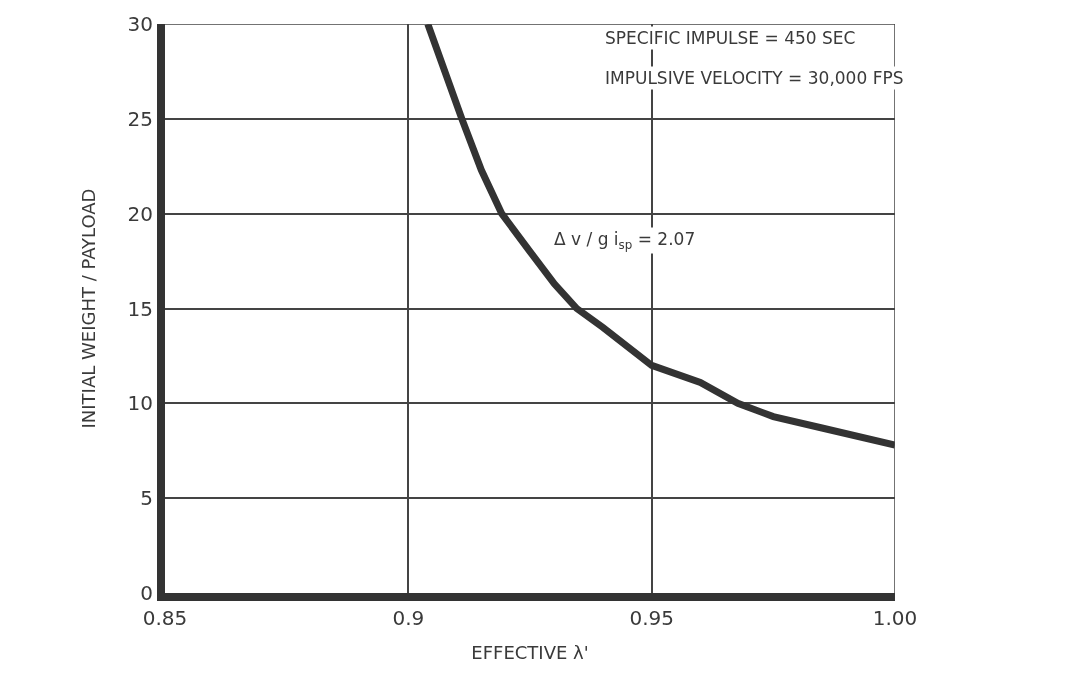 Image resolution: width=1092 pixels, height=693 pixels. Describe the element at coordinates (140, 118) in the screenshot. I see `y-tick-label: 25` at that location.